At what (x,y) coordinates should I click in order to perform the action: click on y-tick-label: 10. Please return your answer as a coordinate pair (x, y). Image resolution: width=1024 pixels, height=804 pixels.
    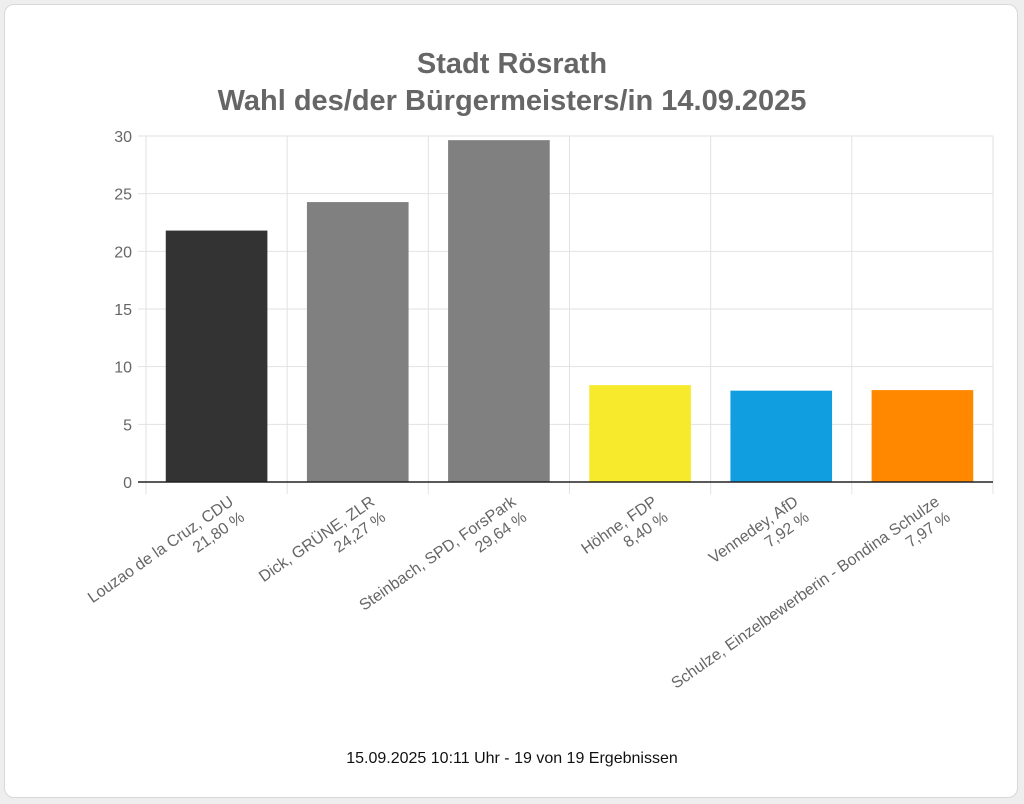
    Looking at the image, I should click on (123, 368).